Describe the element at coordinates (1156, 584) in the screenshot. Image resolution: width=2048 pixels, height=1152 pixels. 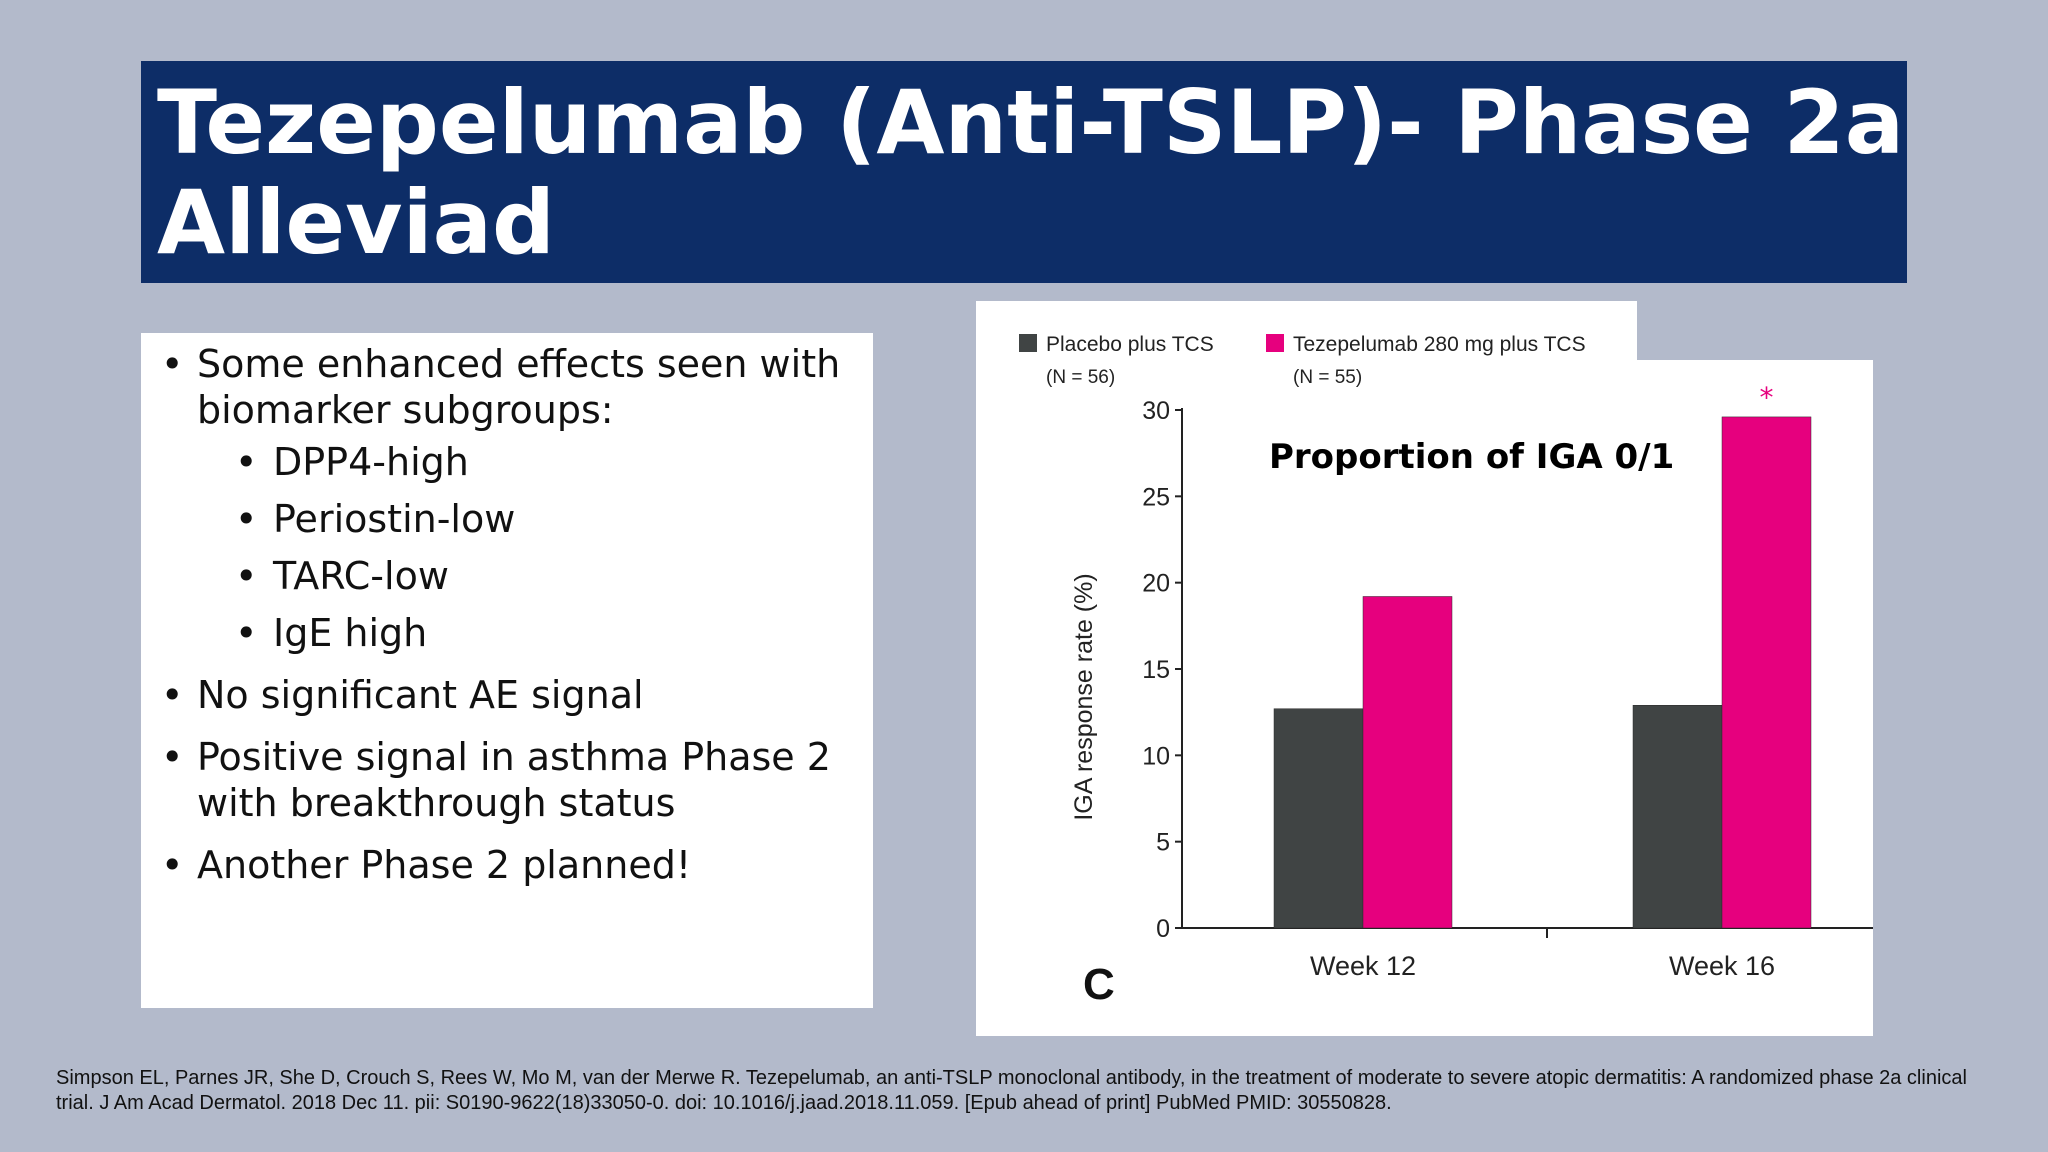
I see `y-tick-label: 20` at that location.